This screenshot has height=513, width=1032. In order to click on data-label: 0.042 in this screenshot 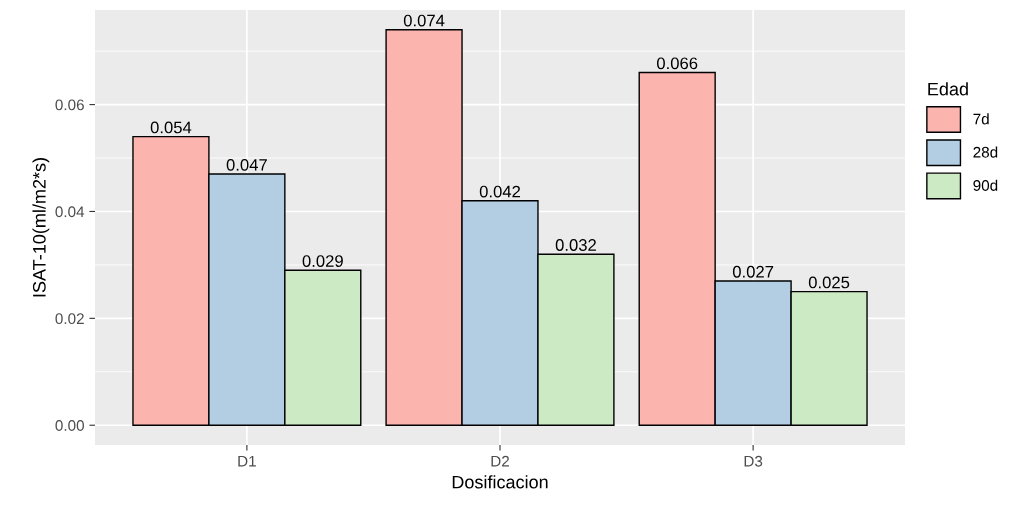, I will do `click(500, 191)`.